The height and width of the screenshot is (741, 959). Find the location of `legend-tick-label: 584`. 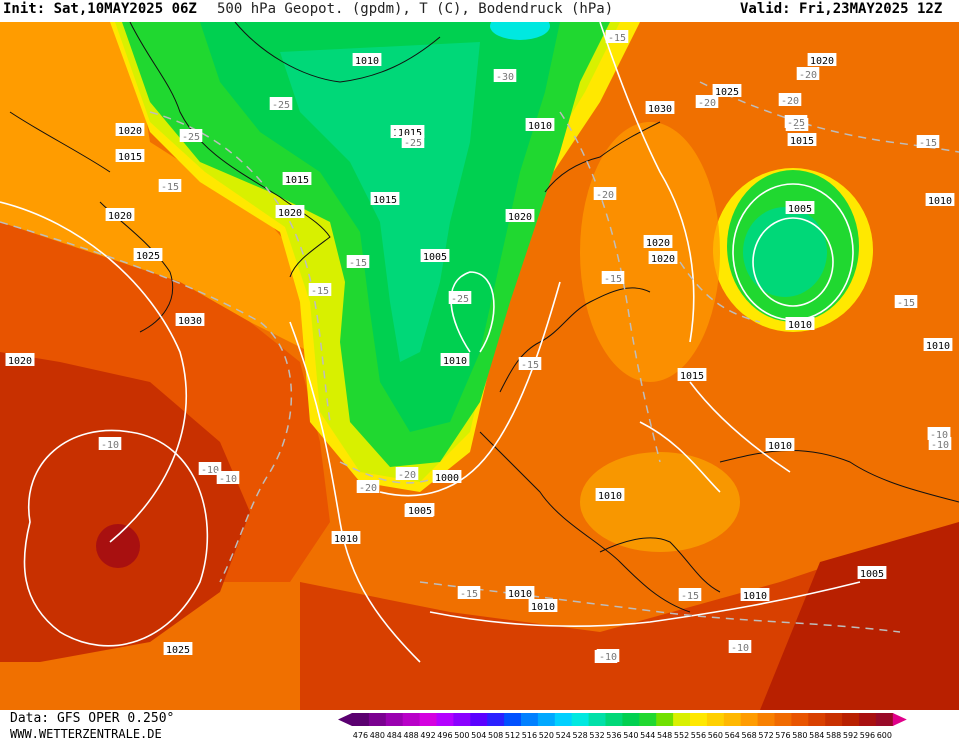

legend-tick-label: 584 is located at coordinates (816, 735).